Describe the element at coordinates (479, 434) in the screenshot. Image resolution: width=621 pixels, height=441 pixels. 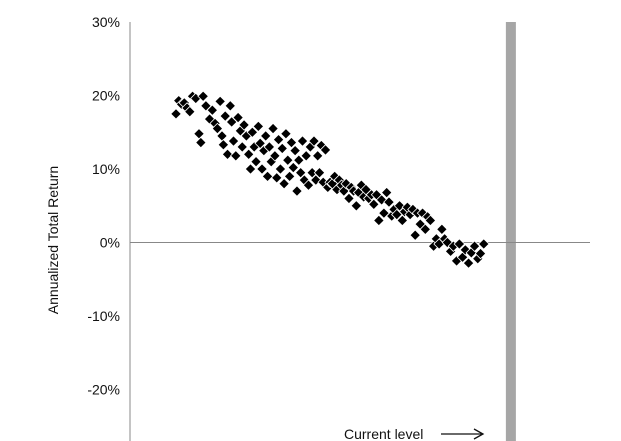
I see `current-level-arrow-head` at that location.